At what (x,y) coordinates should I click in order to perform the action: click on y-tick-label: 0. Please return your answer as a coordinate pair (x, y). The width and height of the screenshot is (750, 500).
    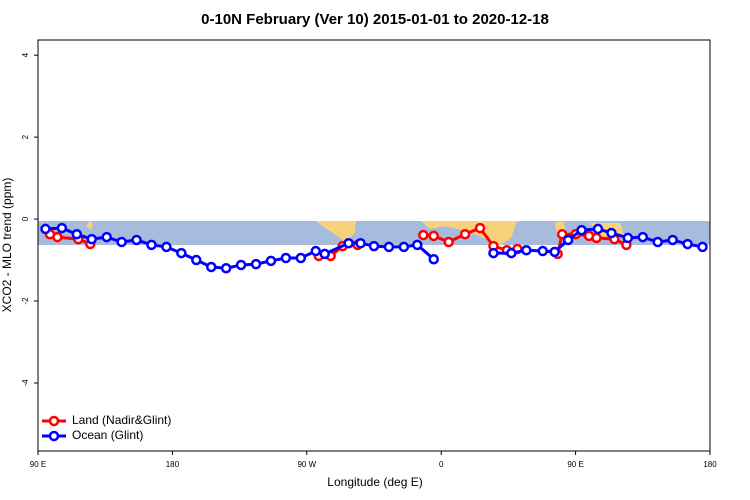
    Looking at the image, I should click on (25, 218).